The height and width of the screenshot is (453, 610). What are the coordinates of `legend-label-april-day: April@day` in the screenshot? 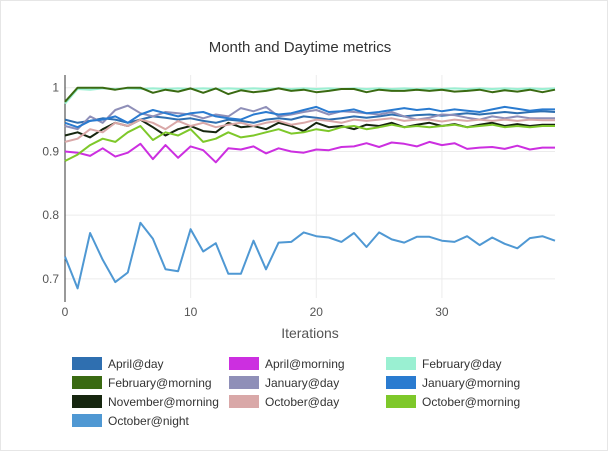 It's located at (136, 364).